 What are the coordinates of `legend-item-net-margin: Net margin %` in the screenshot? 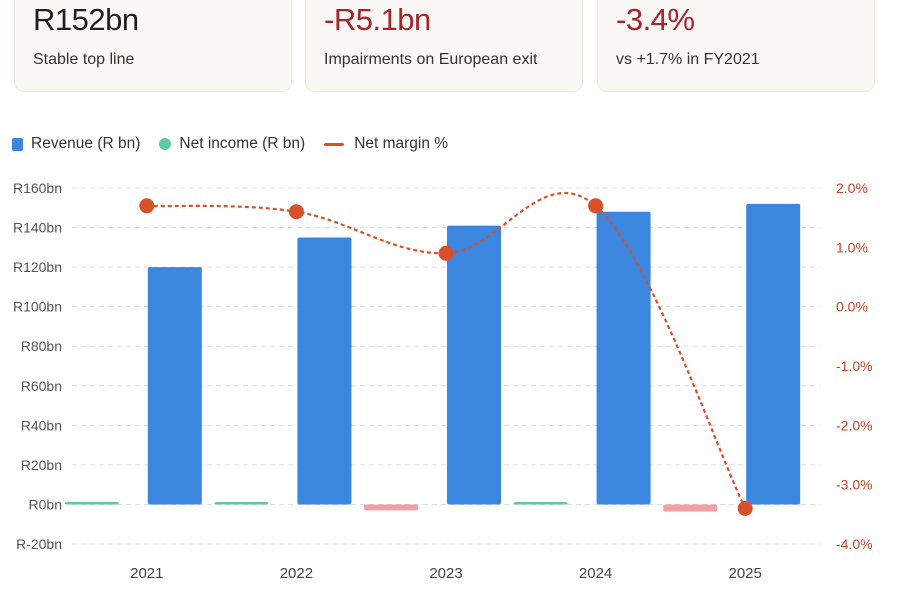 It's located at (386, 144).